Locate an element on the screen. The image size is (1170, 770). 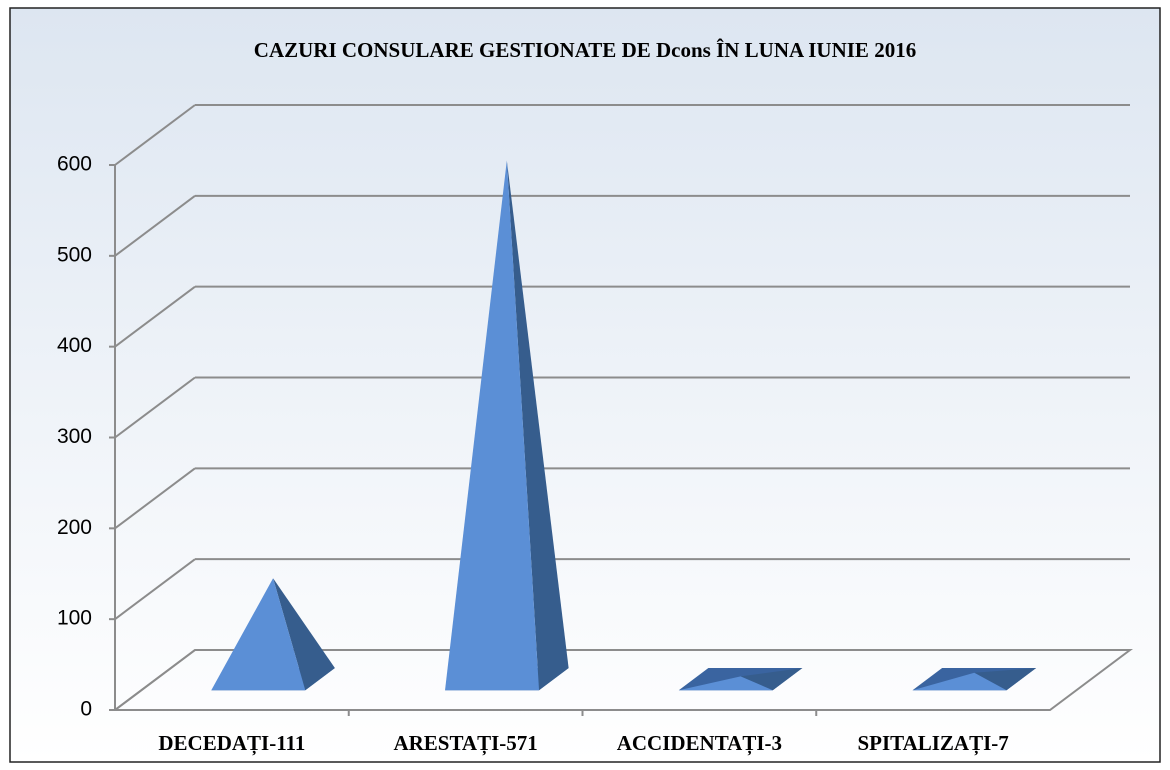
y-tick-label: 600 is located at coordinates (74, 164).